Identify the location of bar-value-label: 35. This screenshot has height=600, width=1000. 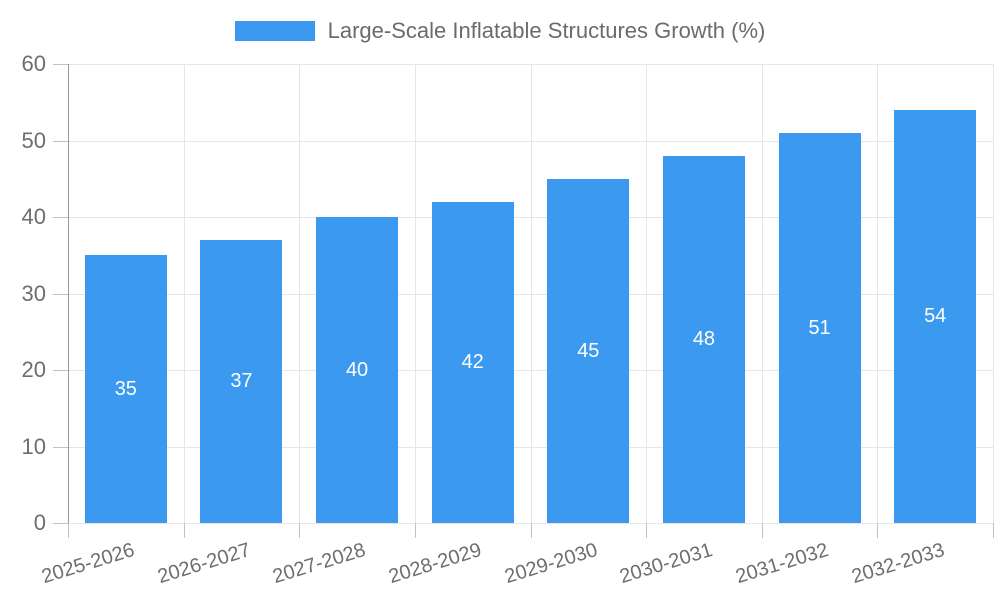
(125, 389).